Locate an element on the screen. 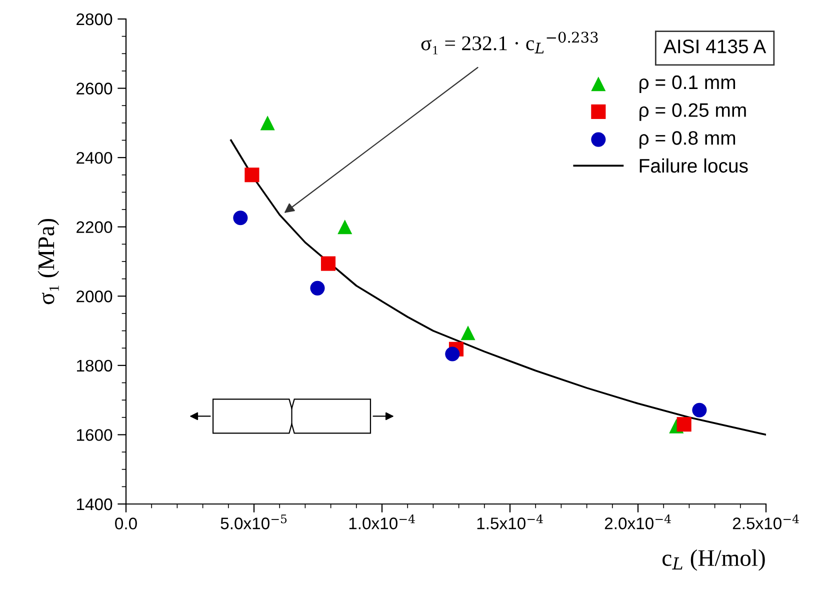  annotation: σ₁ = 232.1 · c$_{L}$$^{−0.233}$ is located at coordinates (509, 43).